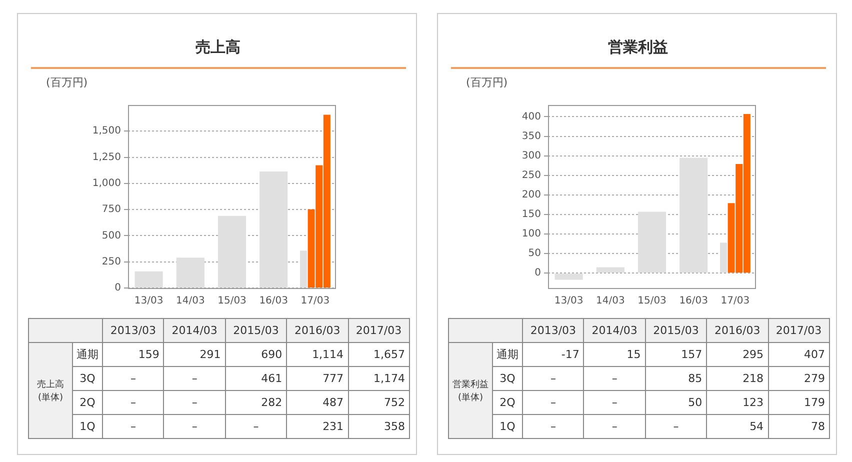 The width and height of the screenshot is (852, 462). I want to click on text: 218, so click(753, 378).